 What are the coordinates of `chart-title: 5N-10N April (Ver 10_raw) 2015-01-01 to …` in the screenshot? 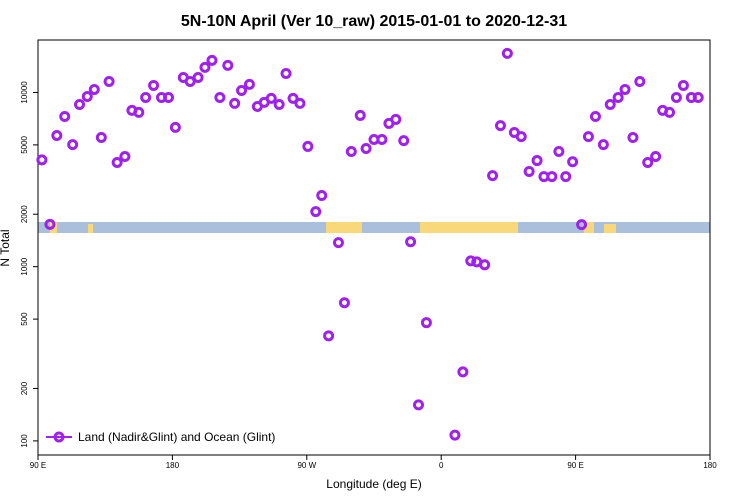 It's located at (374, 21).